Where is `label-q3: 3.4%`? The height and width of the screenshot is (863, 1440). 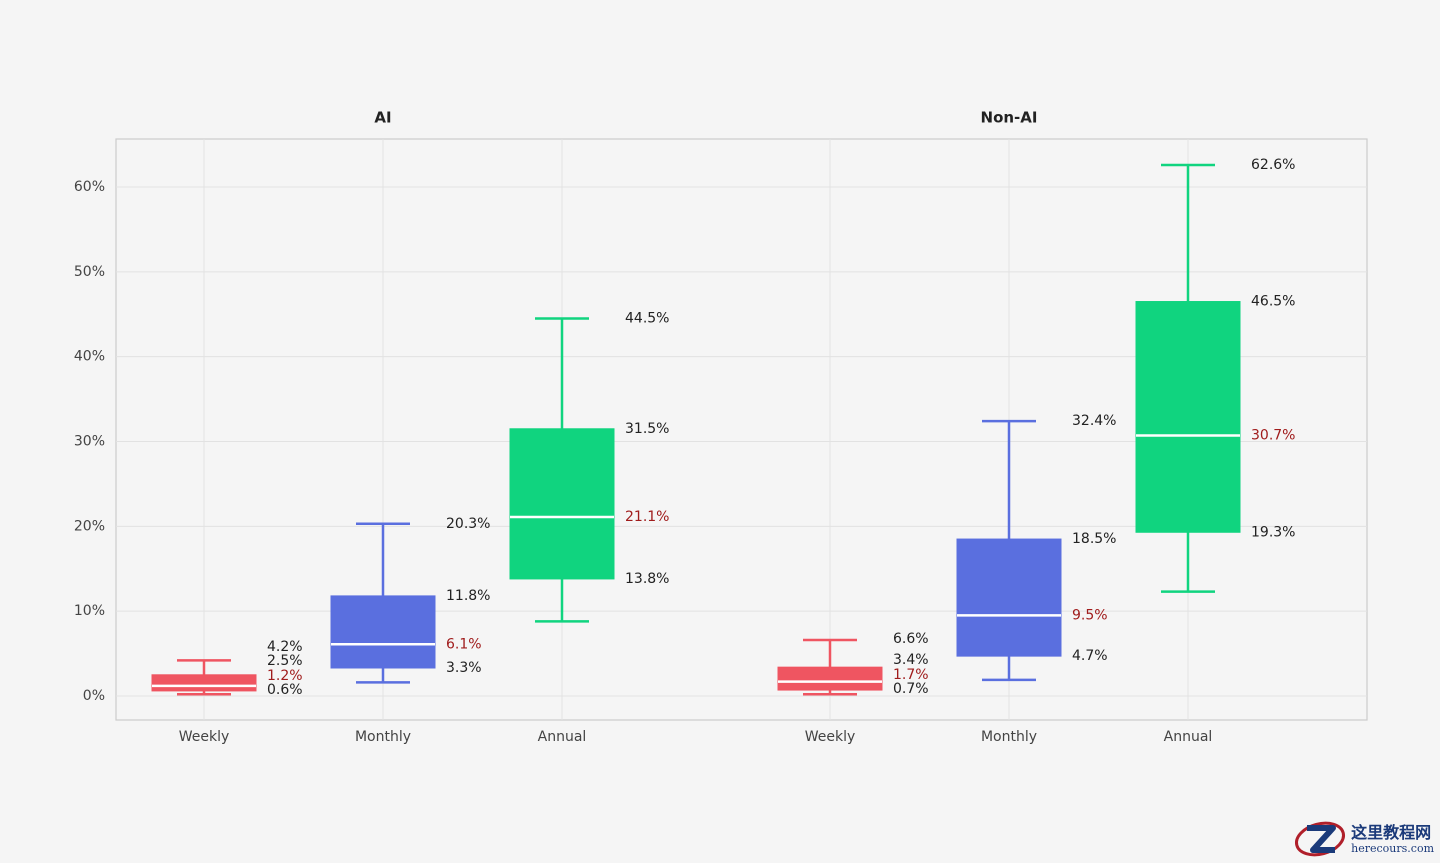 label-q3: 3.4% is located at coordinates (911, 660).